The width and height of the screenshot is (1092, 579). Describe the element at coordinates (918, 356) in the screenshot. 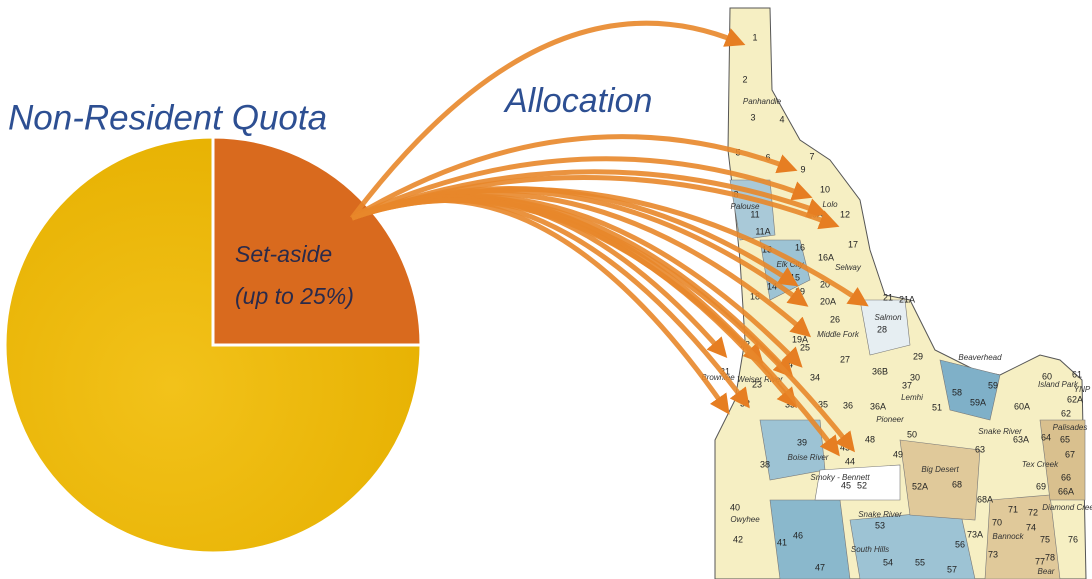

I see `unit-label: 29` at that location.